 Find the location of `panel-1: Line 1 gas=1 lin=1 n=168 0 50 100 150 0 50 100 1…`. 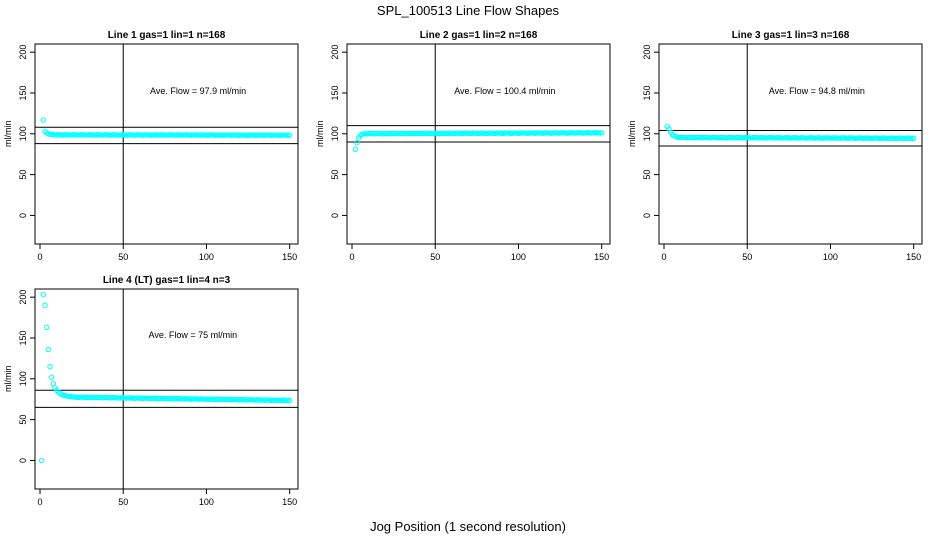

panel-1: Line 1 gas=1 lin=1 n=168 0 50 100 150 0 50 100 1… is located at coordinates (151, 146).